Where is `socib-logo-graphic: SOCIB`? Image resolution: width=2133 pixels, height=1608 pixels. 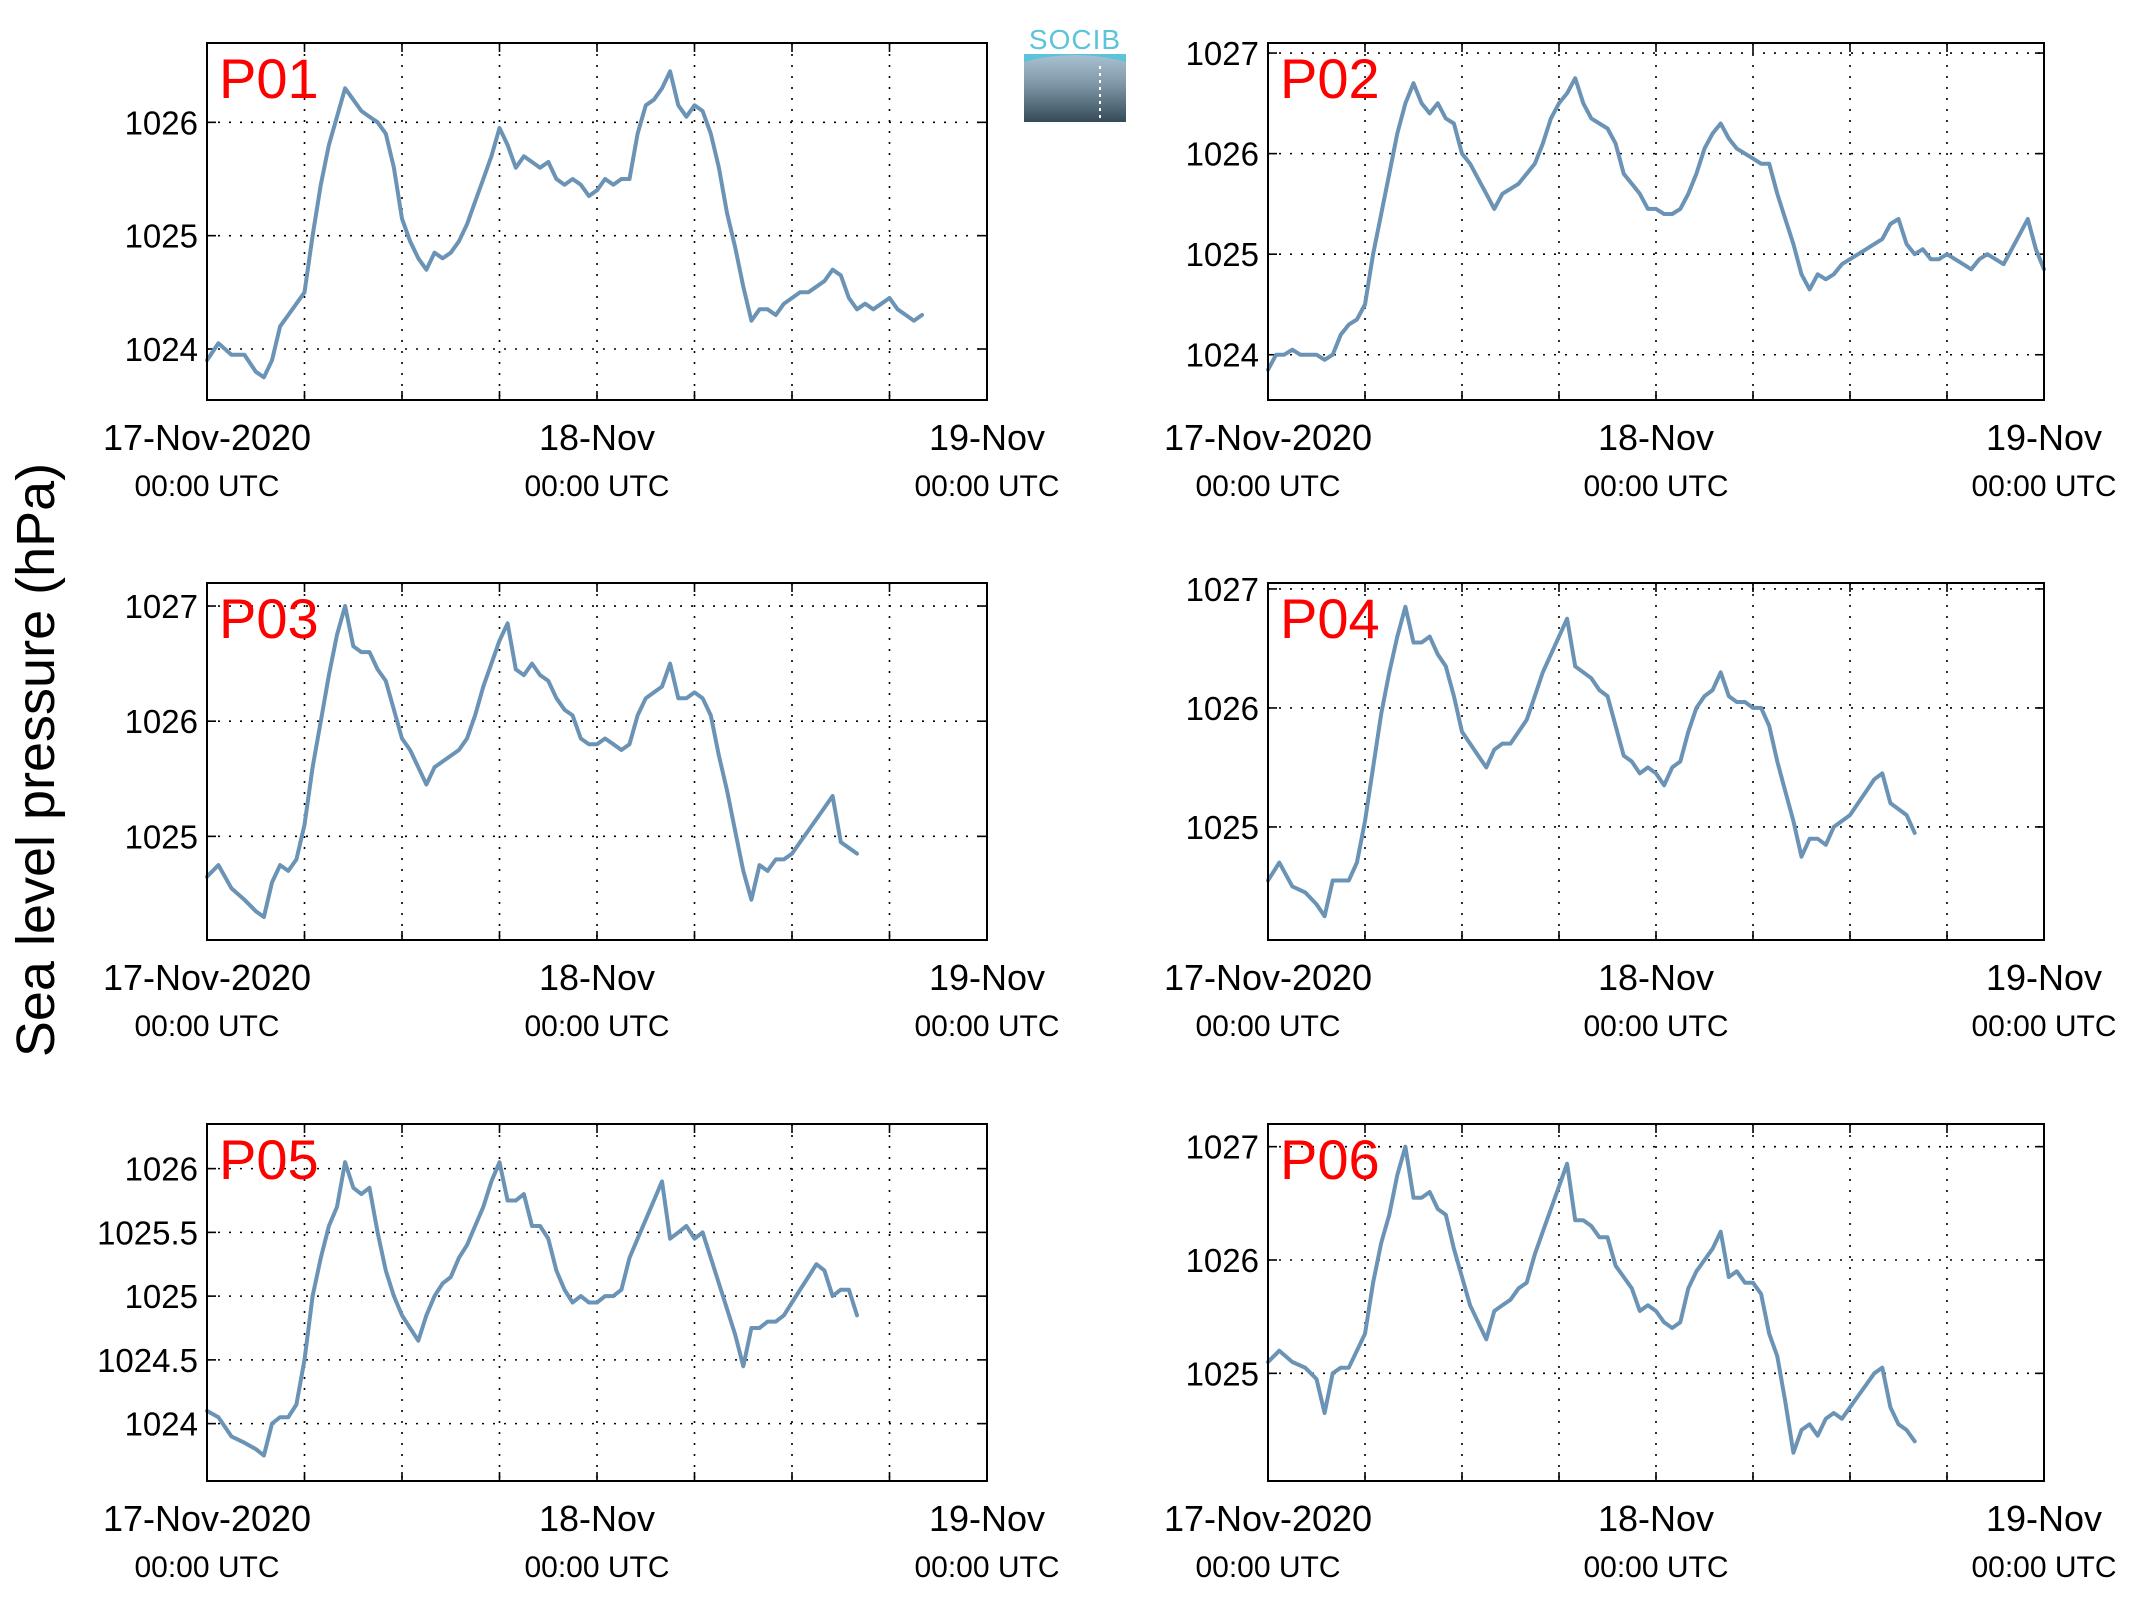 socib-logo-graphic: SOCIB is located at coordinates (1075, 73).